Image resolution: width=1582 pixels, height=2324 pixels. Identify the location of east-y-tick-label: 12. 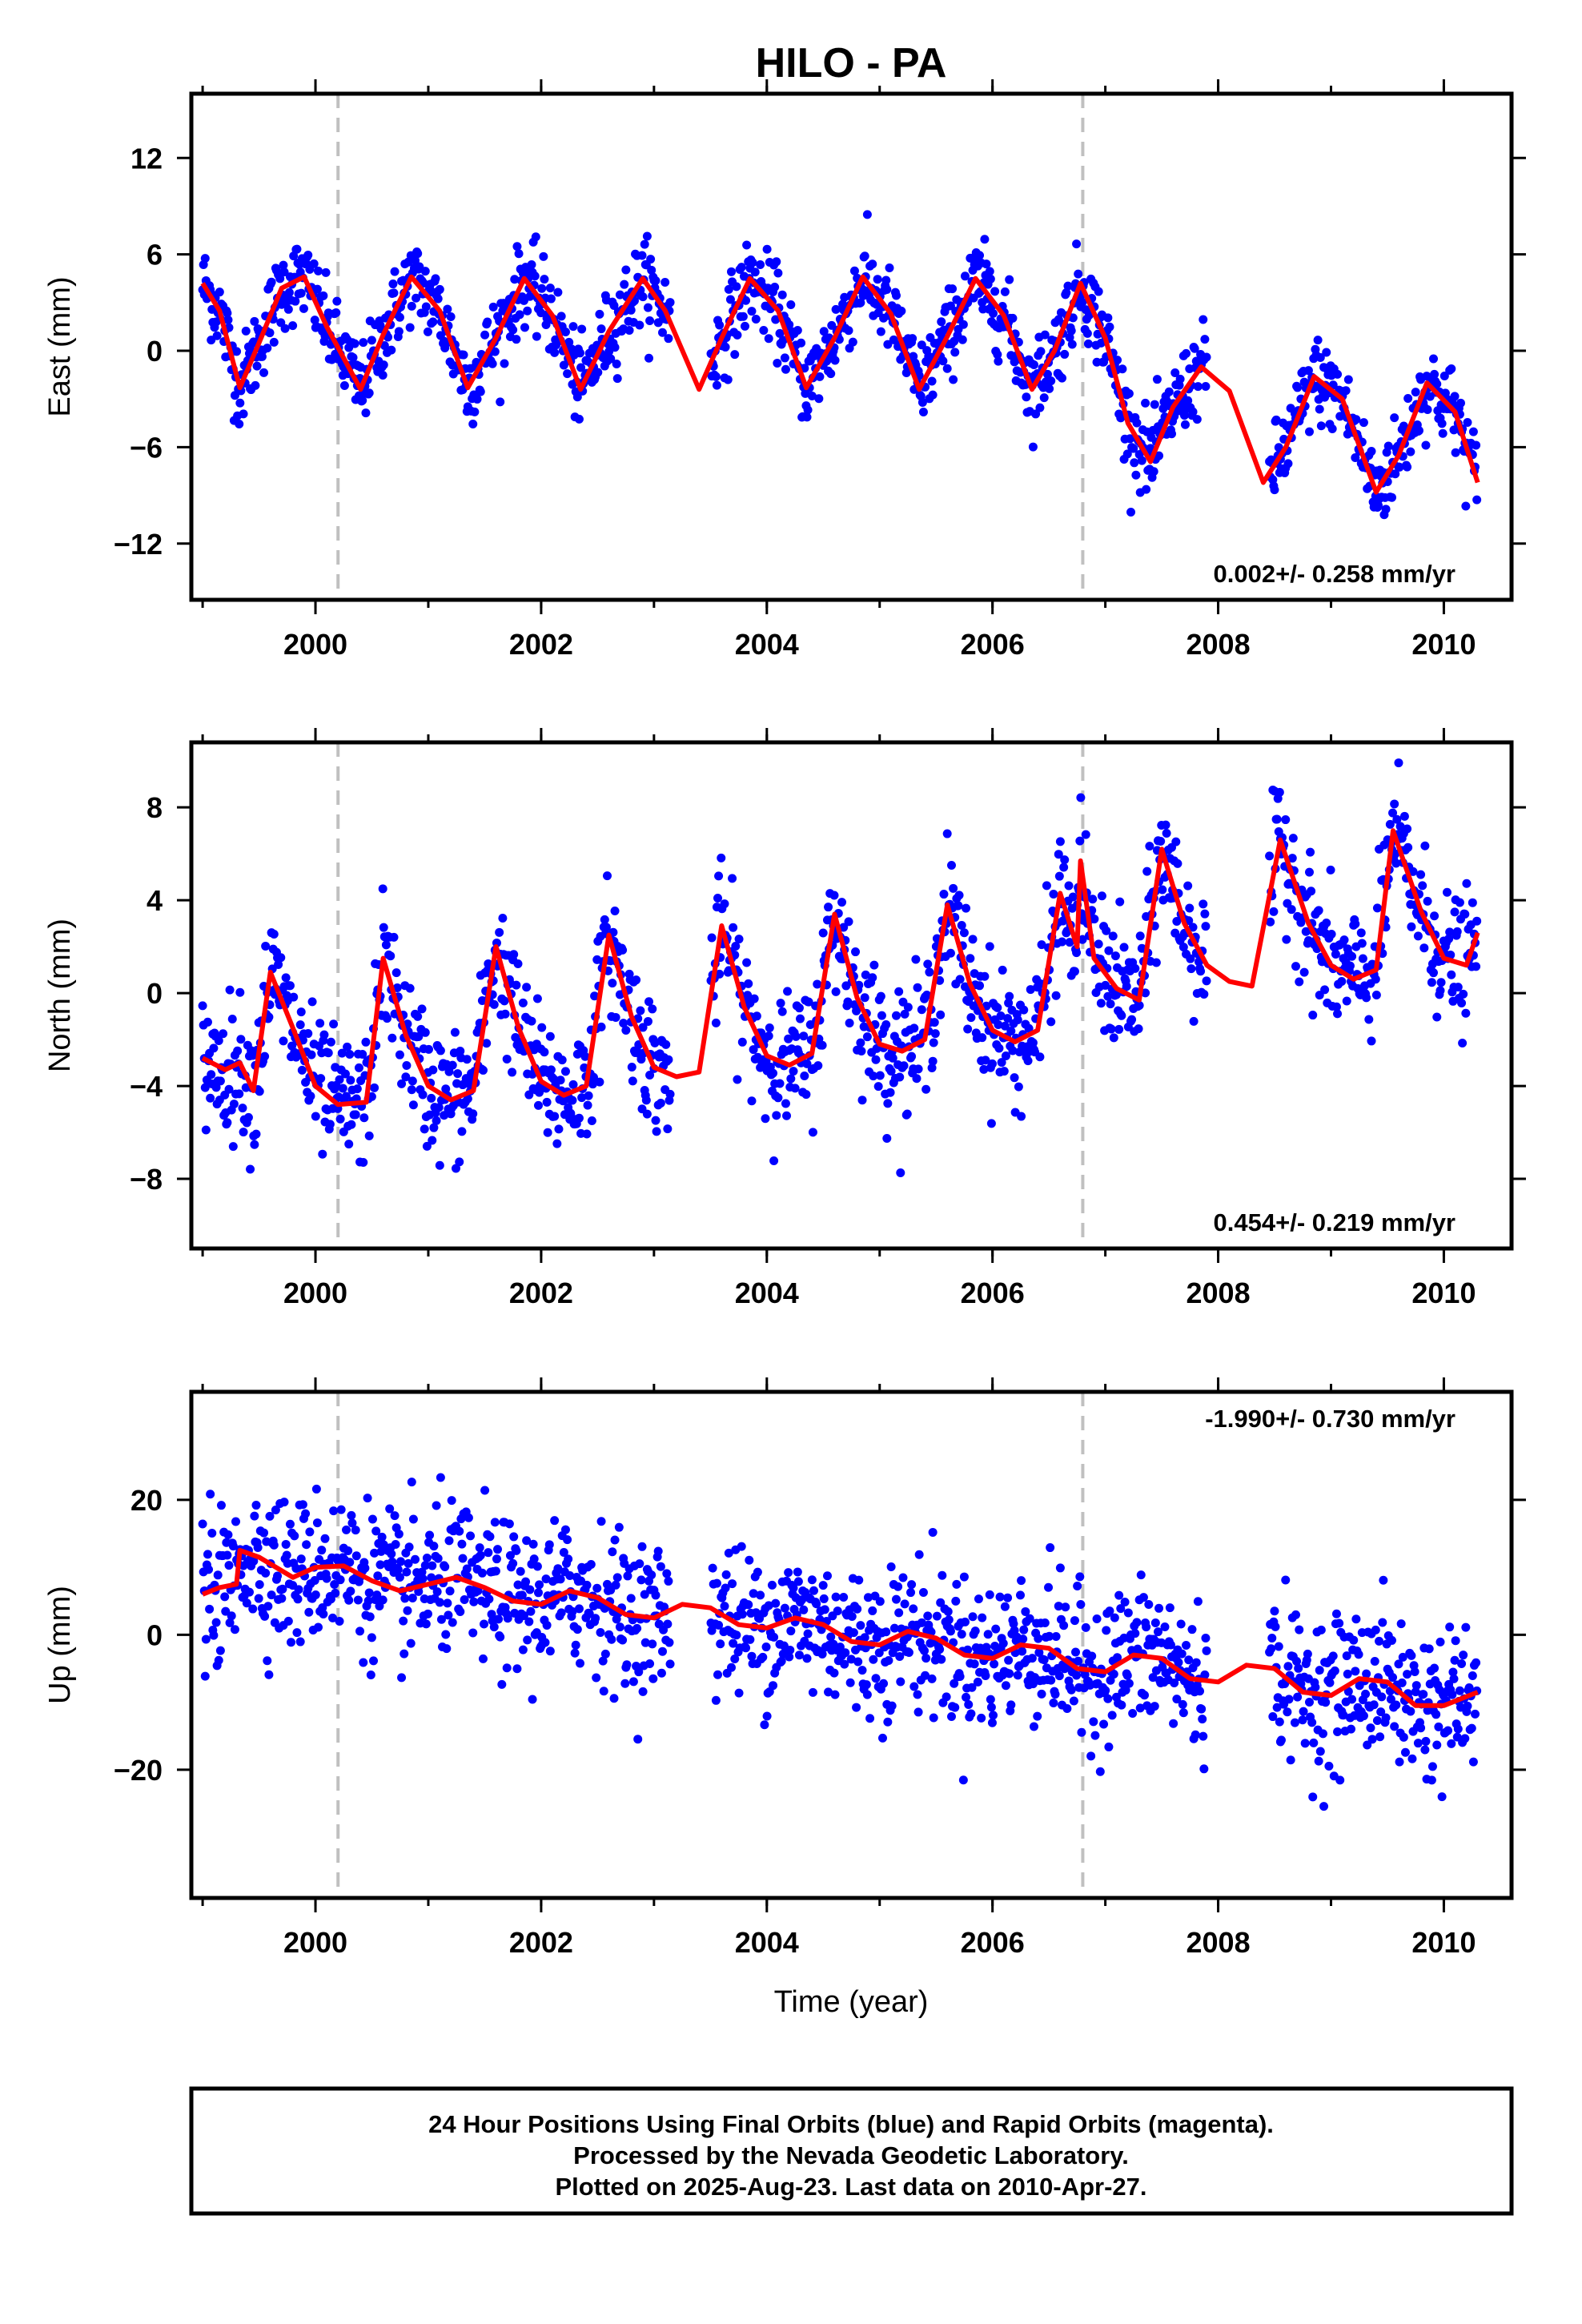
(146, 158).